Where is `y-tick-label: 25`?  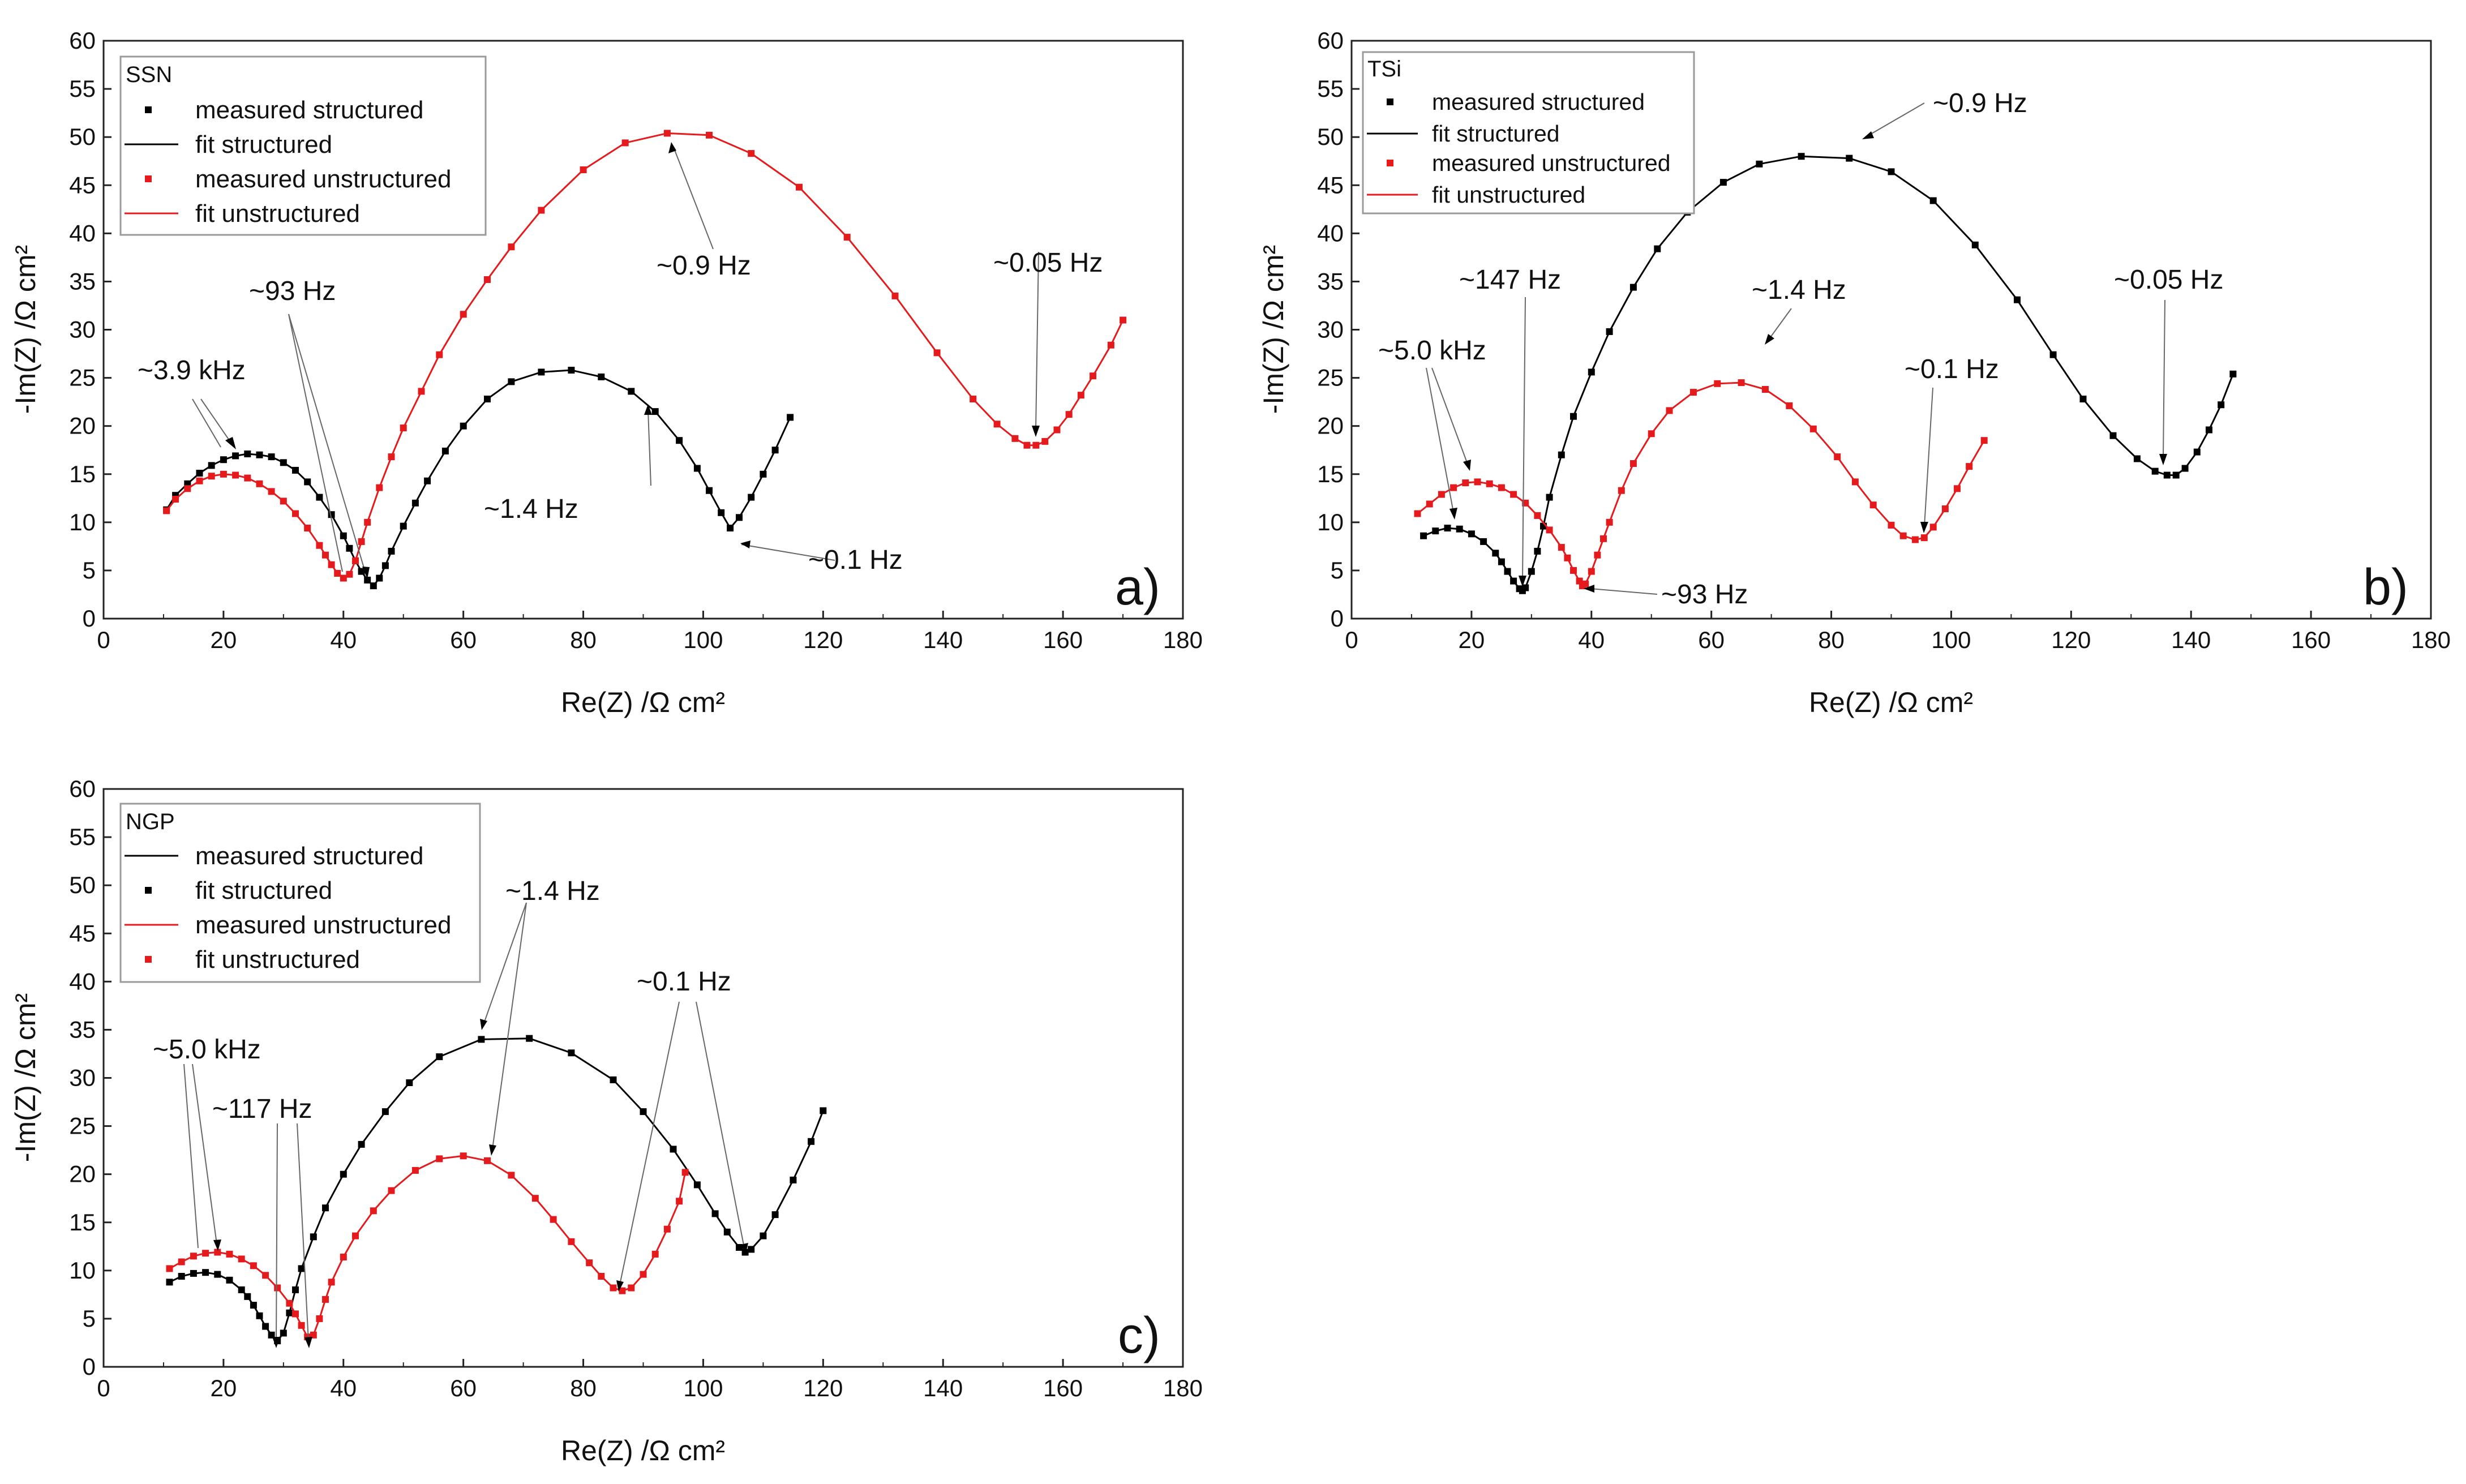 y-tick-label: 25 is located at coordinates (82, 377).